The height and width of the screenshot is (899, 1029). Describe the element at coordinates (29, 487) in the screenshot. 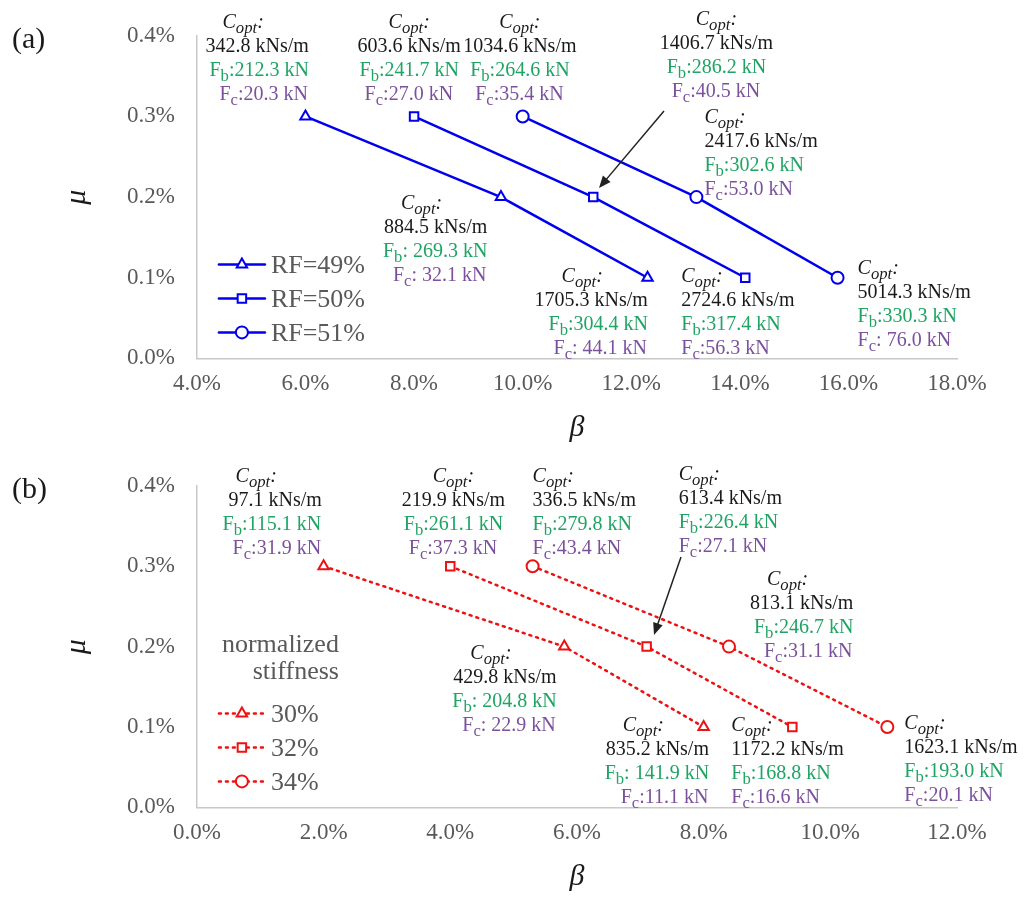

I see `chart-title: (b)` at that location.